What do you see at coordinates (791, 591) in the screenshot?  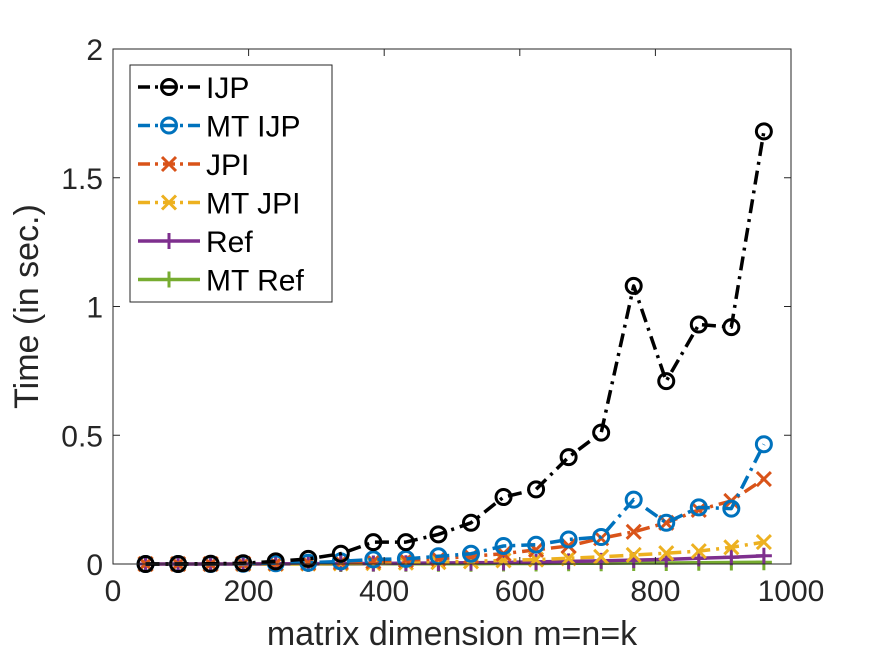 I see `x-tick-label: 1000` at bounding box center [791, 591].